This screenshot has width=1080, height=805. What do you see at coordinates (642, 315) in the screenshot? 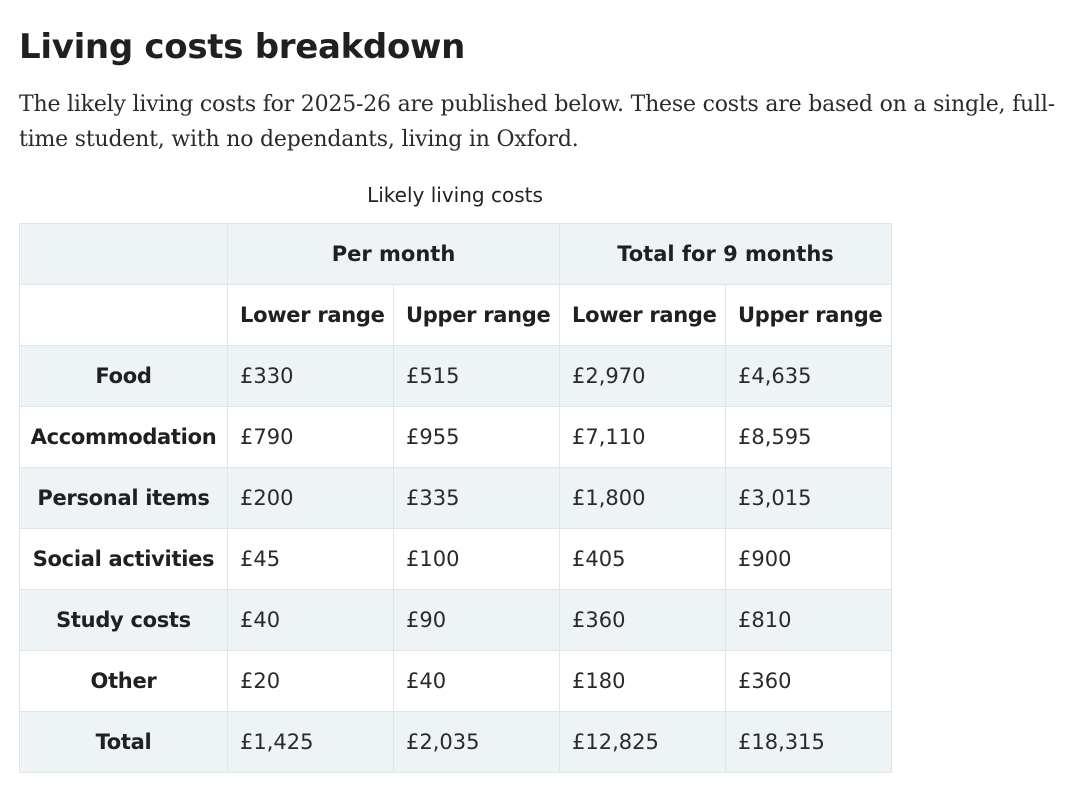
I see `subheader-total-lower: Lower range` at bounding box center [642, 315].